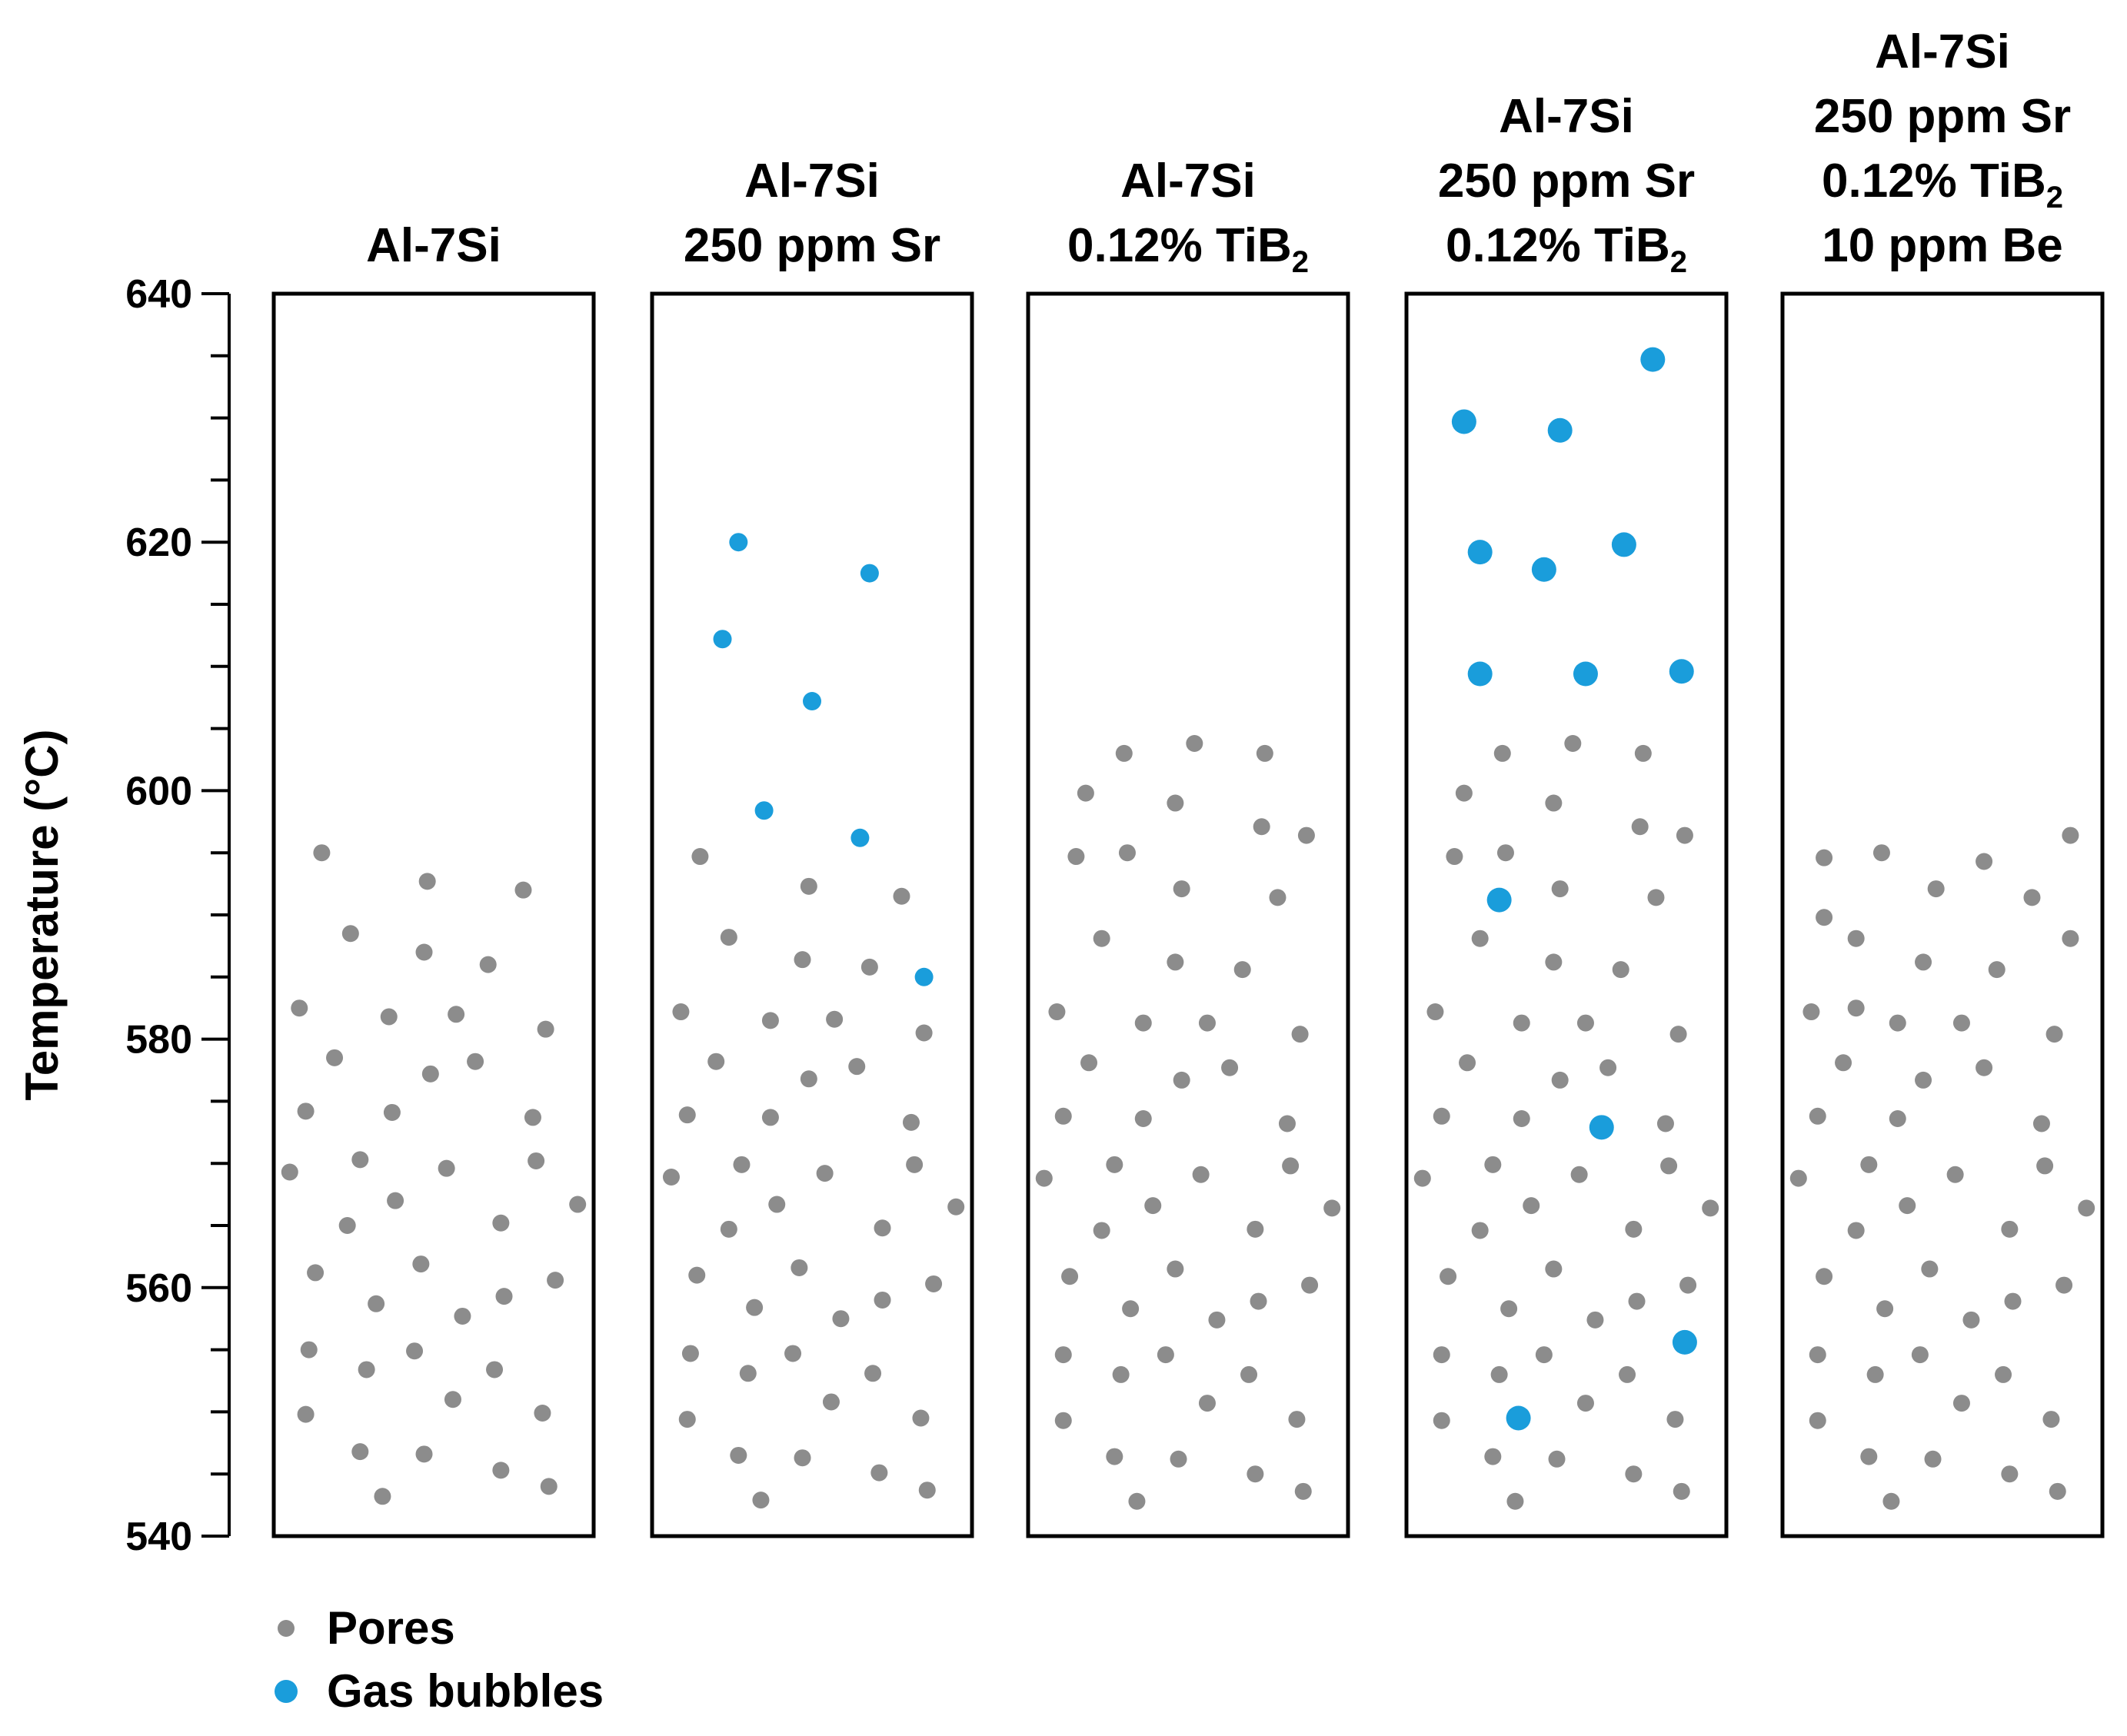 This screenshot has width=2127, height=1736. Describe the element at coordinates (439, 1659) in the screenshot. I see `legend: Pores Gas bubbles` at that location.